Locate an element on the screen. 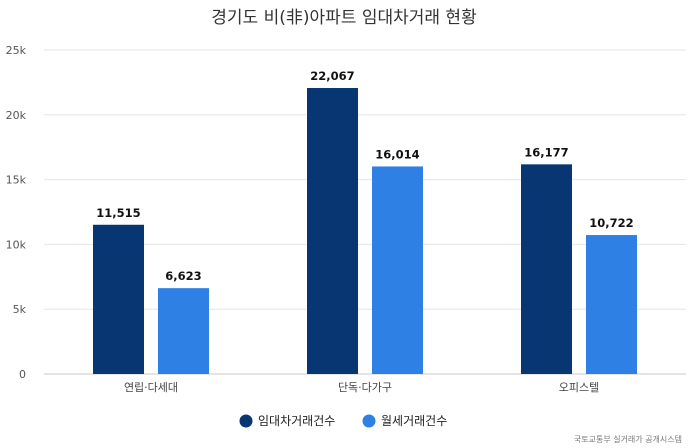  data-label: 22,067 is located at coordinates (332, 76).